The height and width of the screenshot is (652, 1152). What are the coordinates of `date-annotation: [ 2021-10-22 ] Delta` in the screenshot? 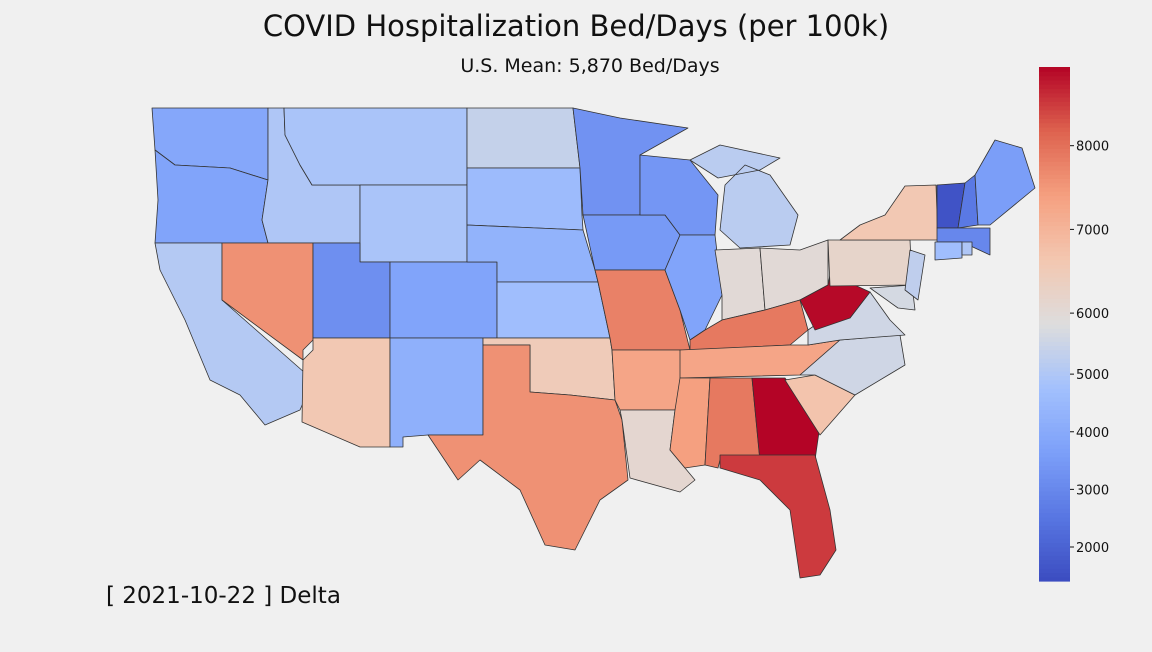 It's located at (223, 596).